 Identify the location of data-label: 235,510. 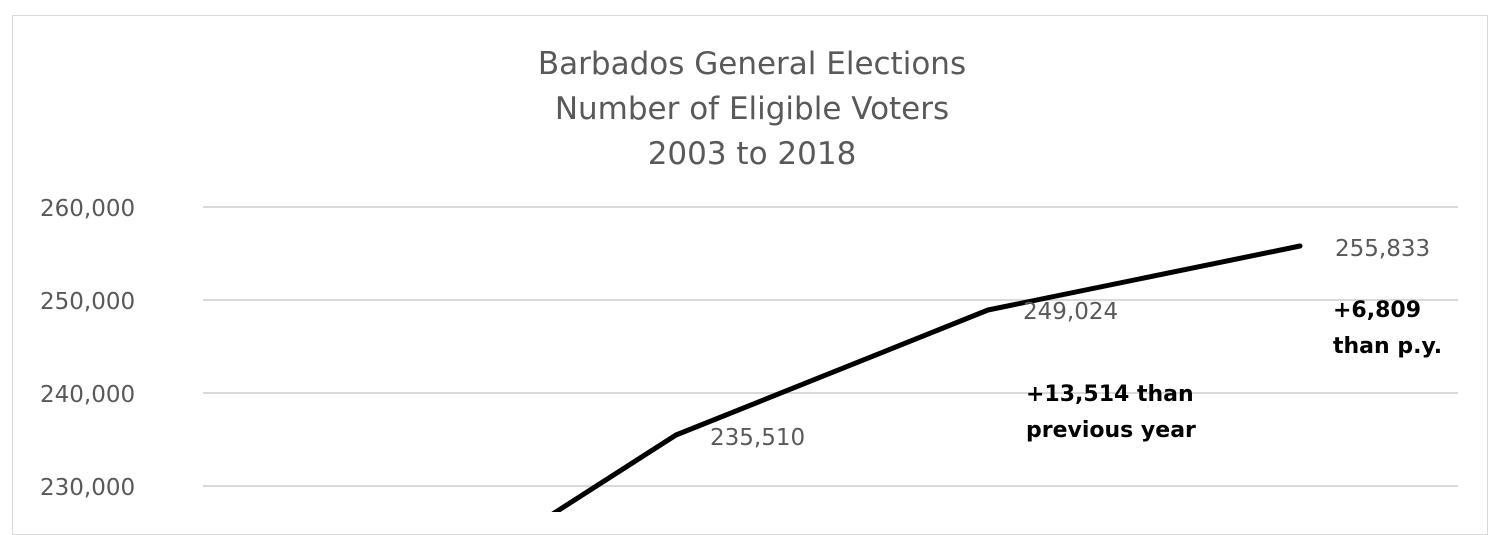
(758, 438).